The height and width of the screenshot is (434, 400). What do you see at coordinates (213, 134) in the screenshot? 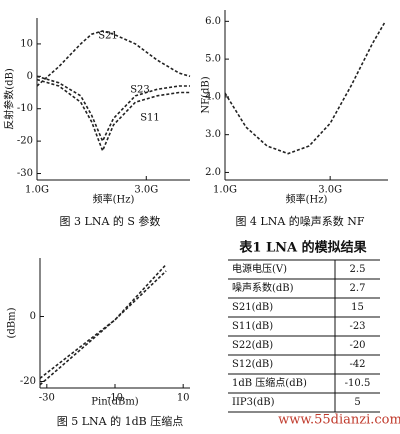
I see `y-tick-label: 3.0` at bounding box center [213, 134].